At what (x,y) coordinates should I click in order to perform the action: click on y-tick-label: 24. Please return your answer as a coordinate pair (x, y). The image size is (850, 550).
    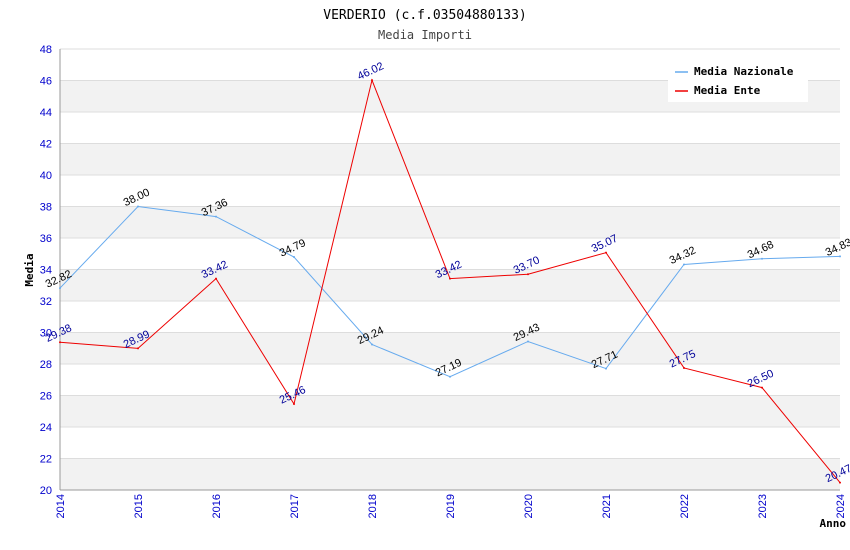
    Looking at the image, I should click on (46, 428).